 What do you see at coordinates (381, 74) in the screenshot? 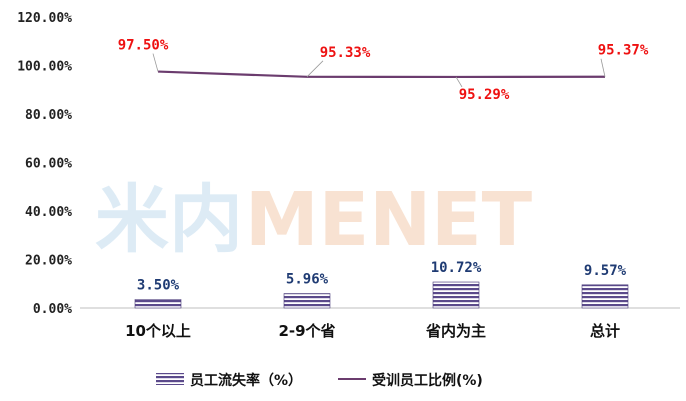
I see `series-line` at bounding box center [381, 74].